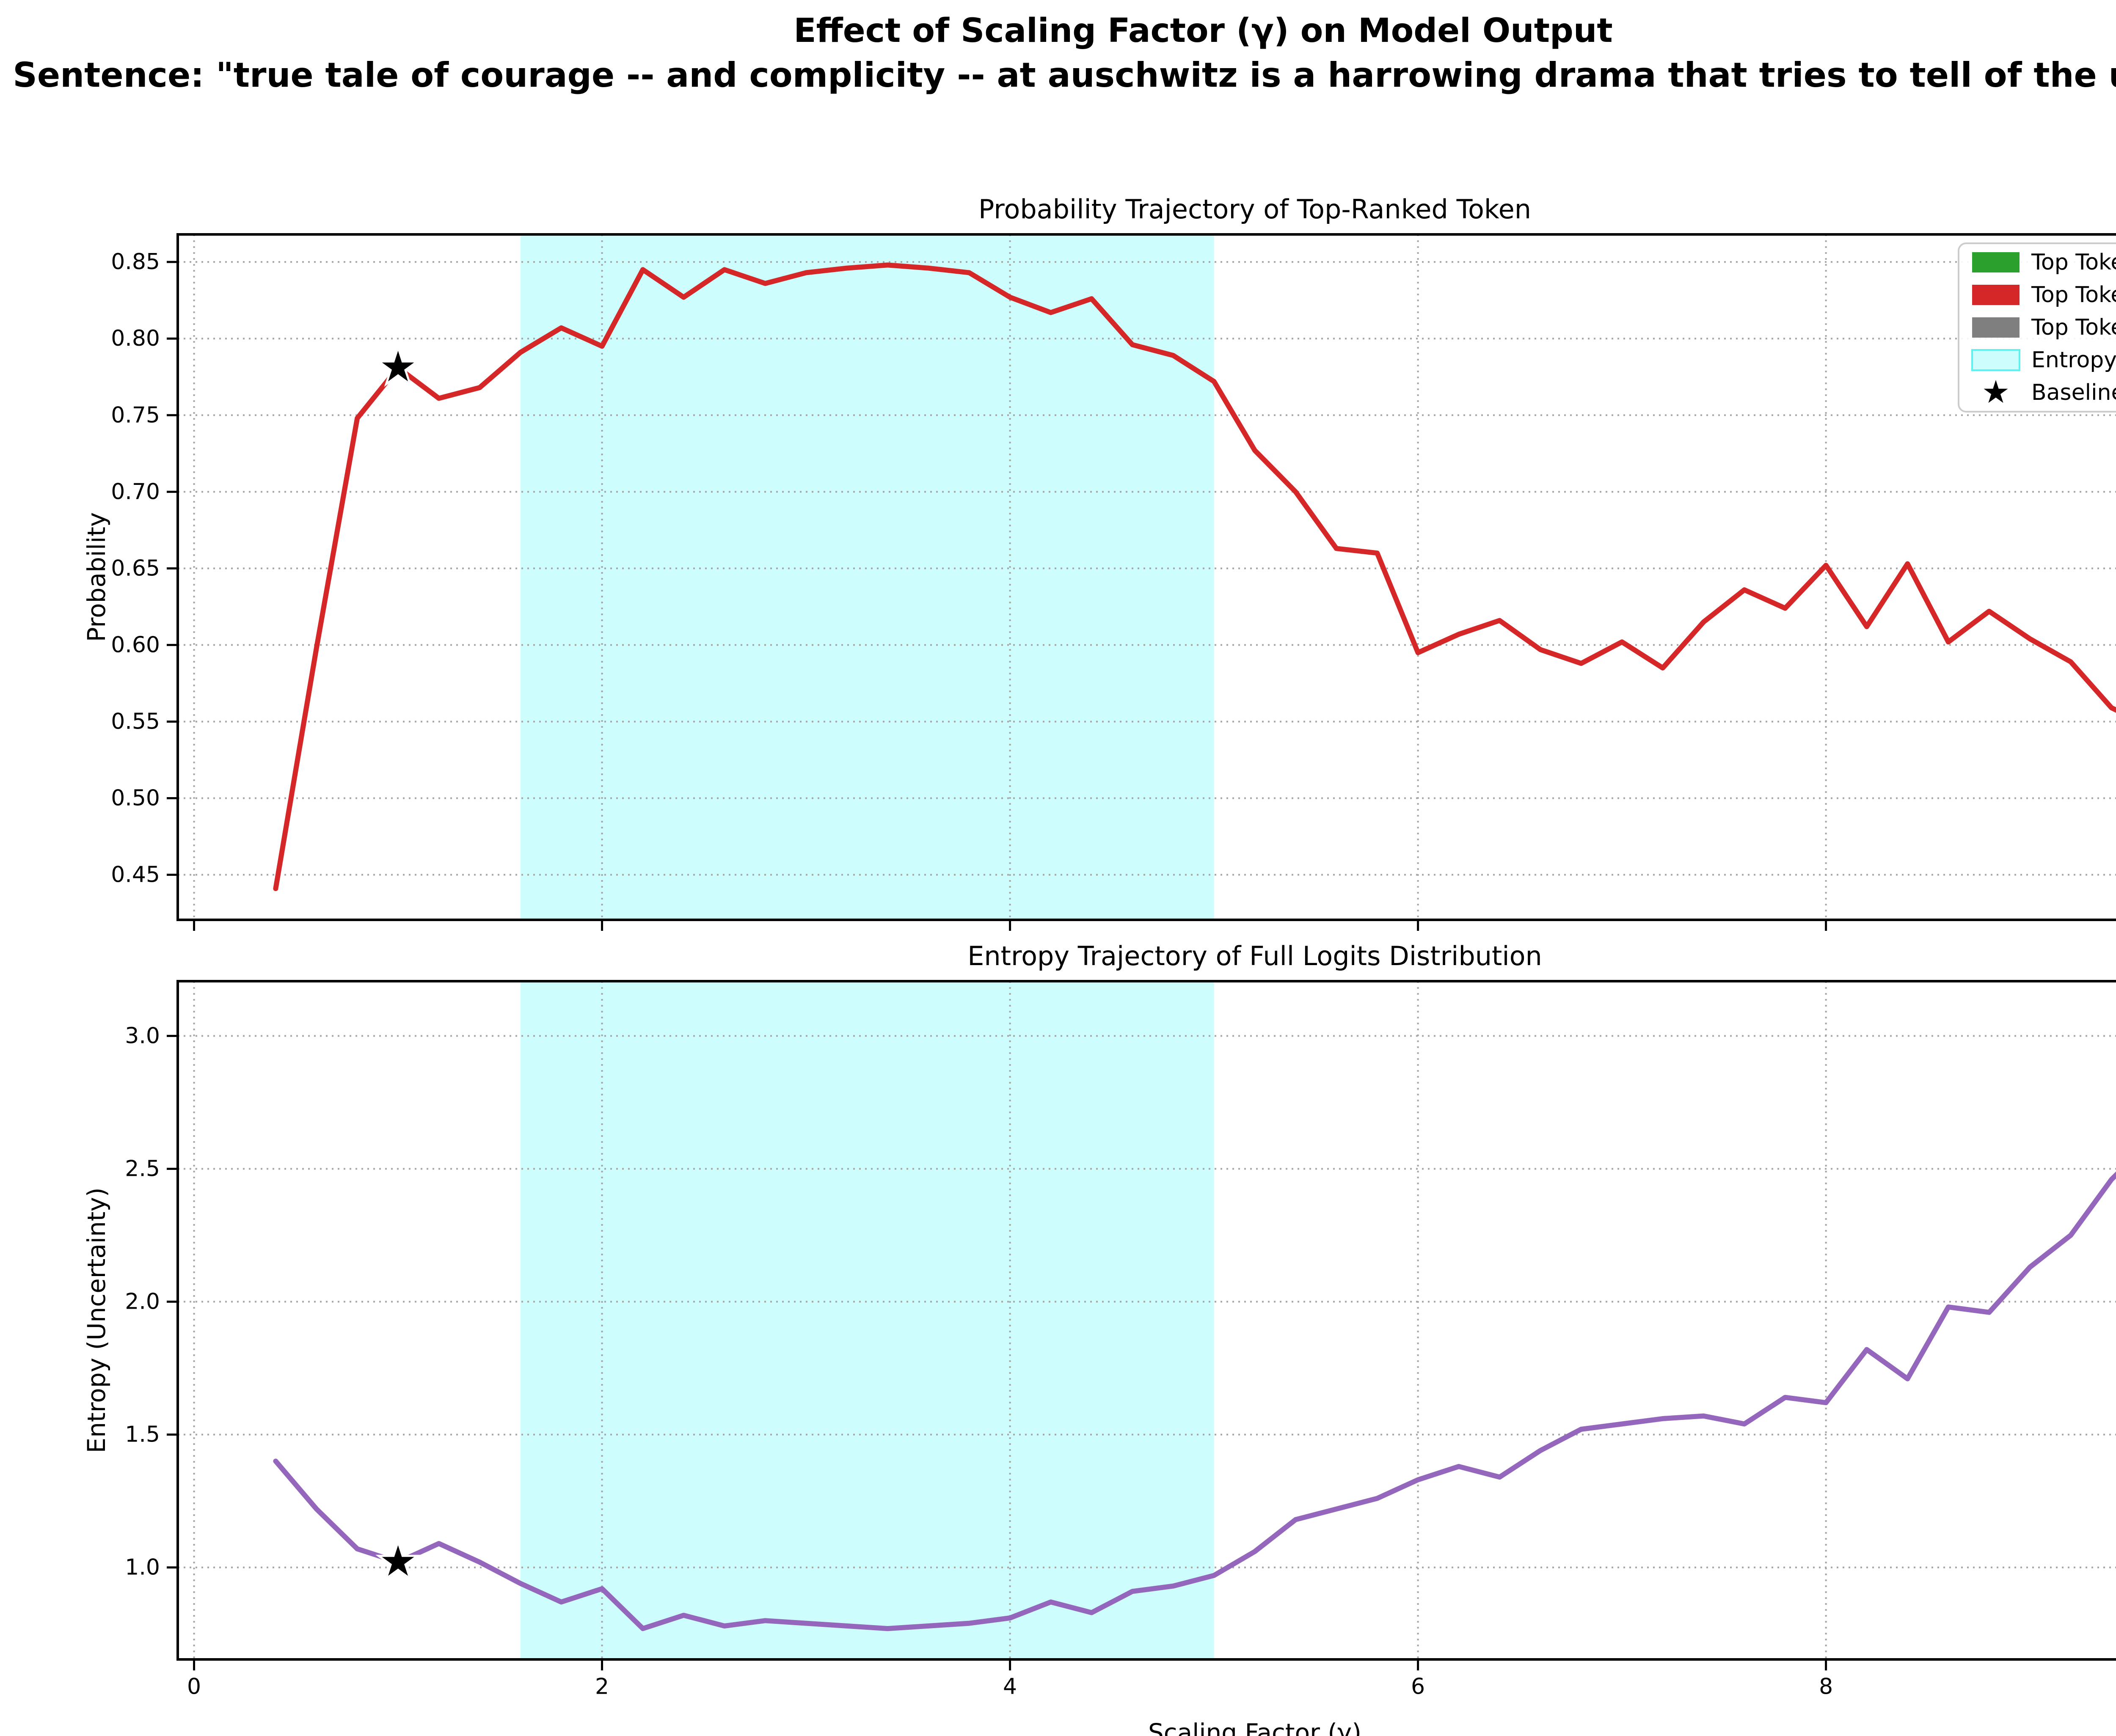 The height and width of the screenshot is (1736, 2116). What do you see at coordinates (2073, 360) in the screenshot?
I see `legend-label: Entropy < Baseline` at bounding box center [2073, 360].